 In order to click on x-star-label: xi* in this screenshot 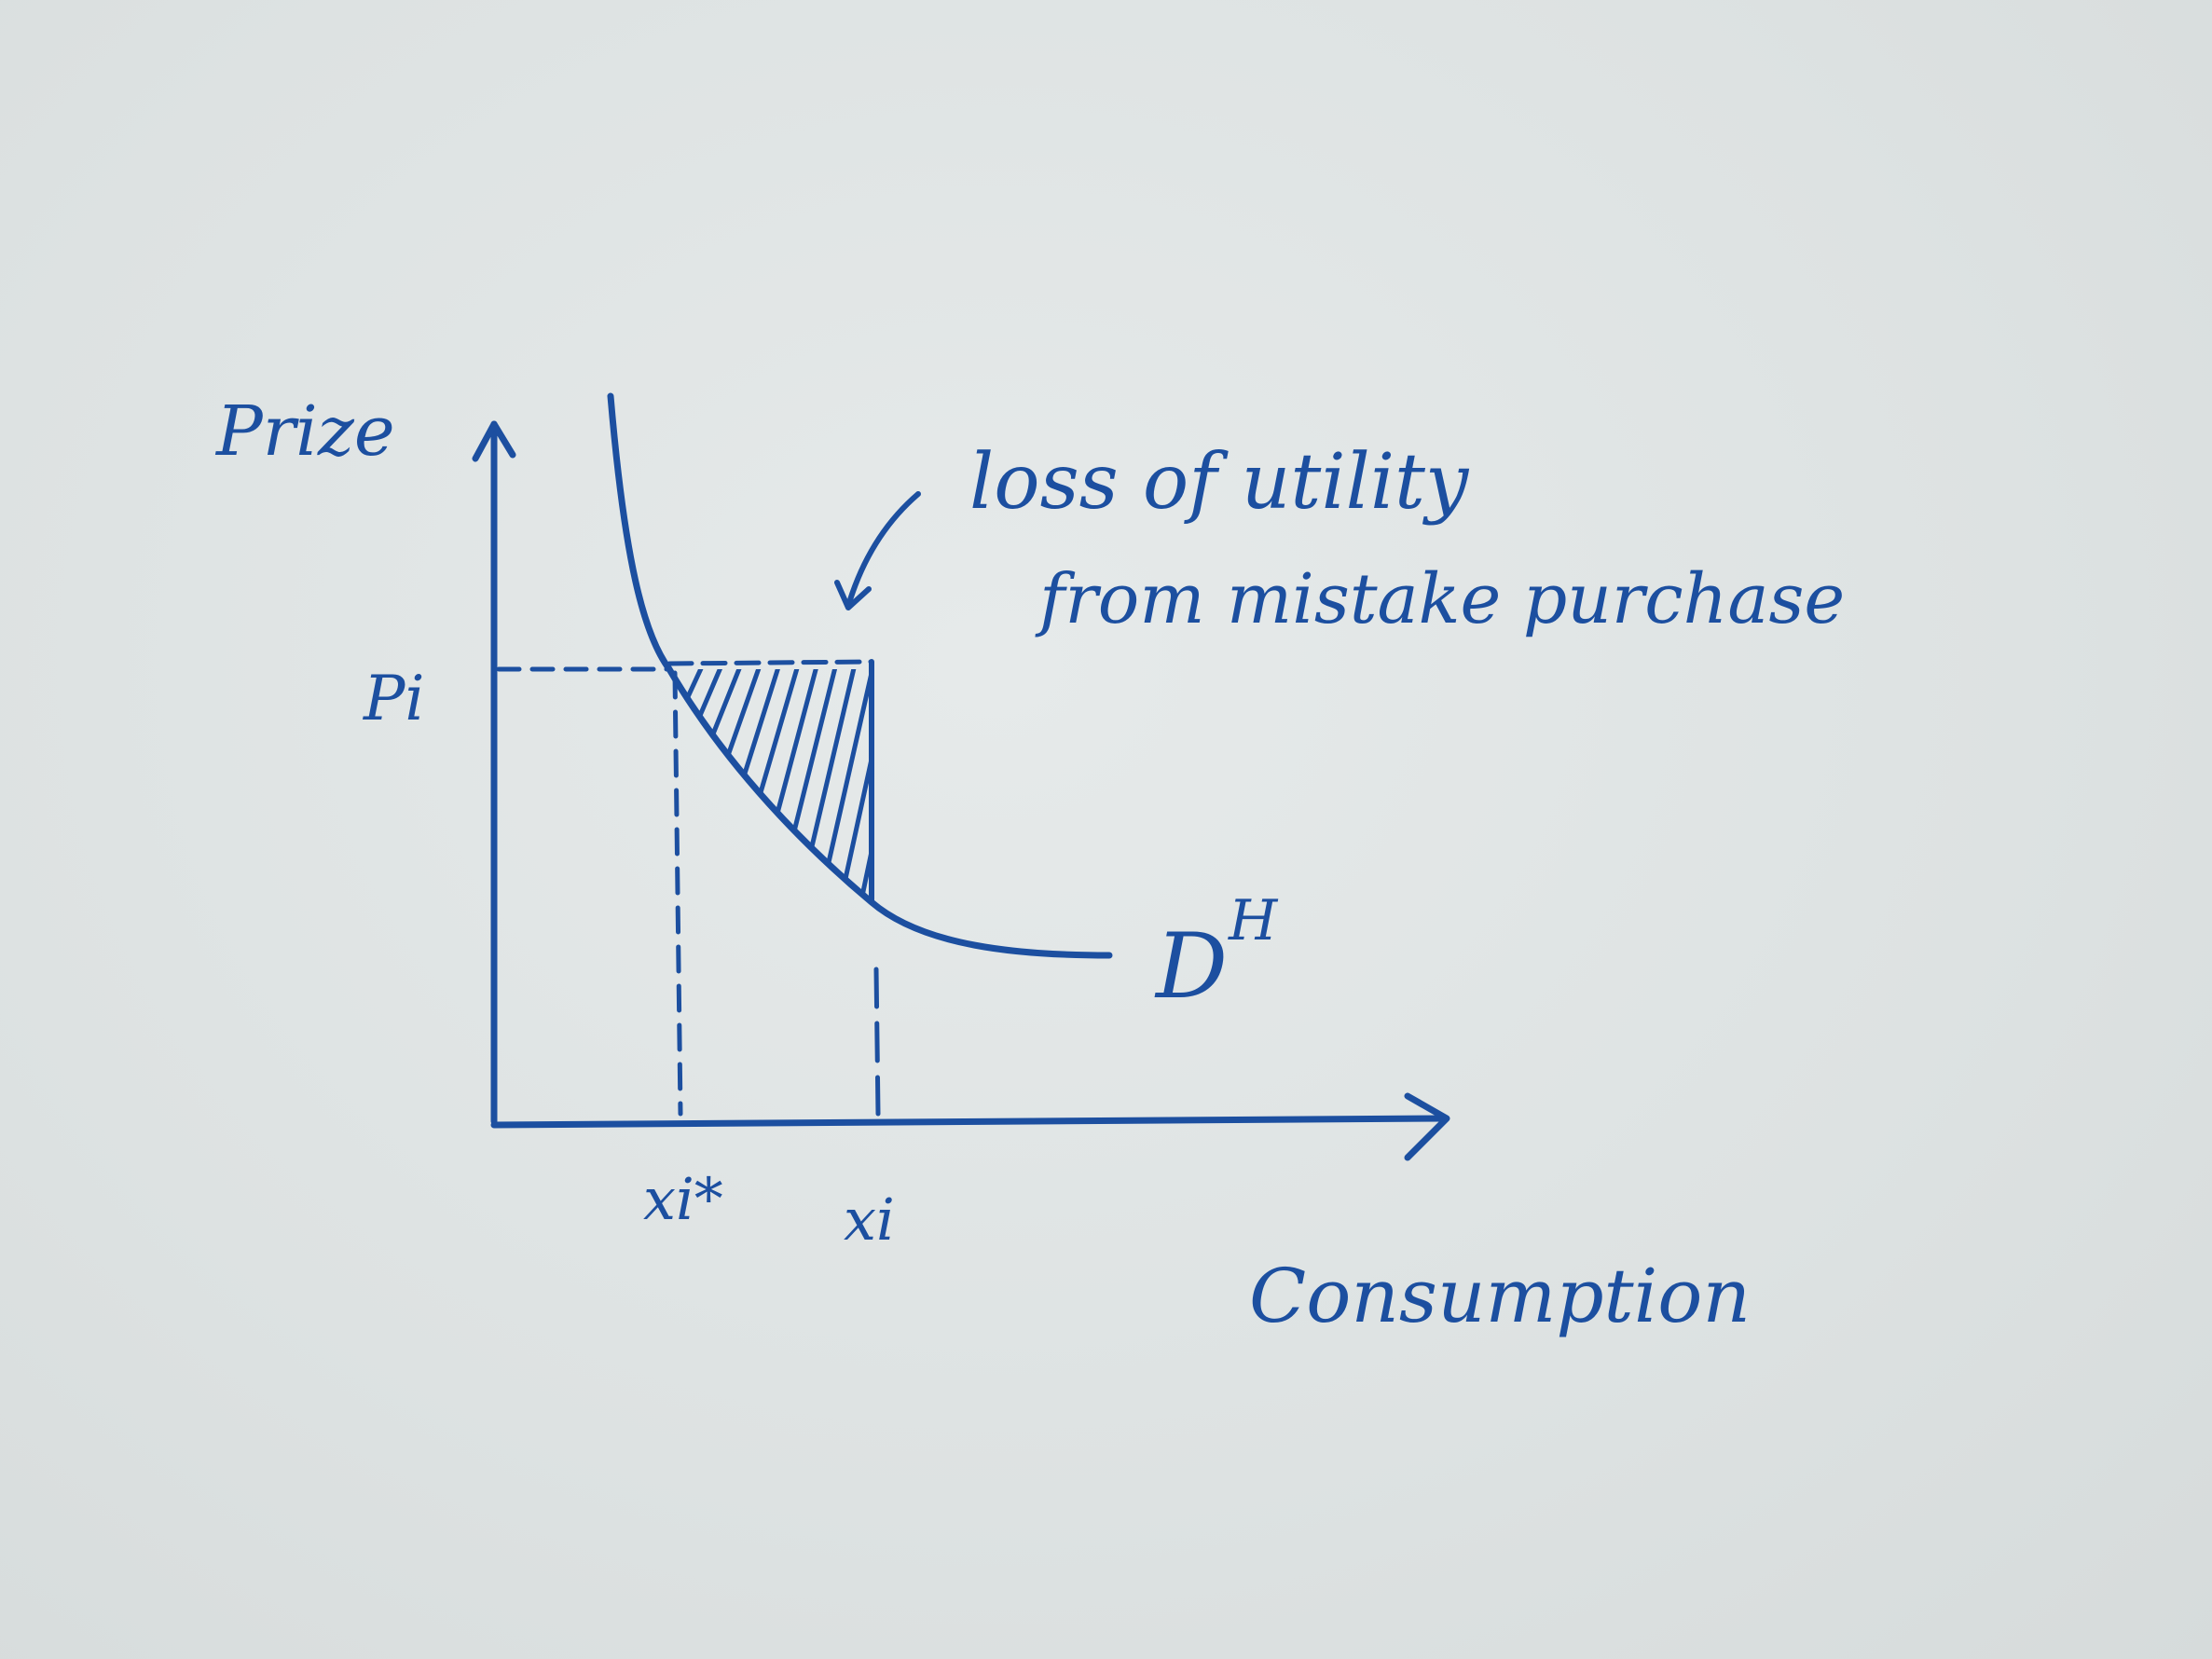, I will do `click(683, 1199)`.